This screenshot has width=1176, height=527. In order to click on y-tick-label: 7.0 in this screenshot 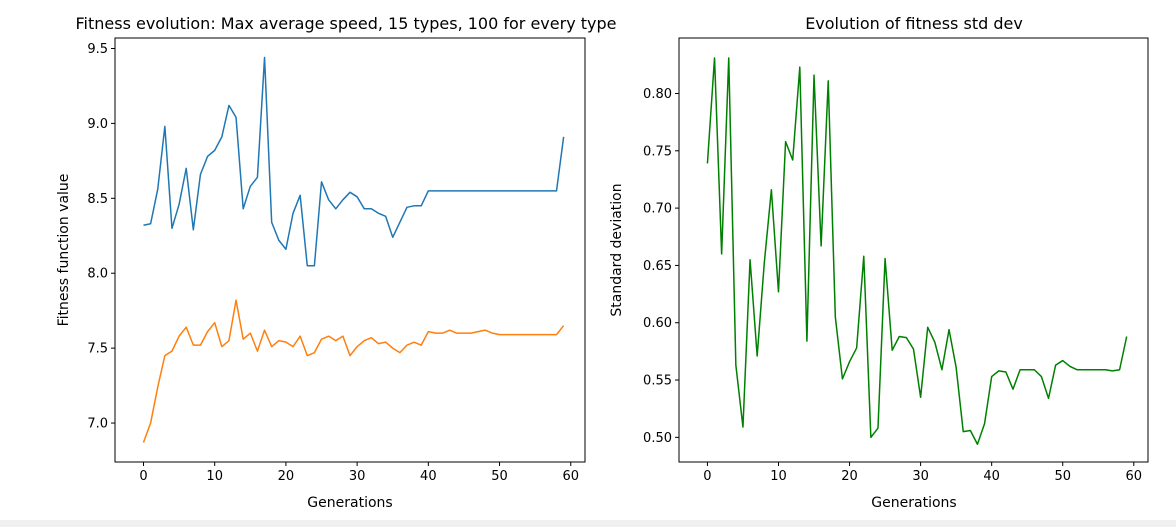, I will do `click(97, 424)`.